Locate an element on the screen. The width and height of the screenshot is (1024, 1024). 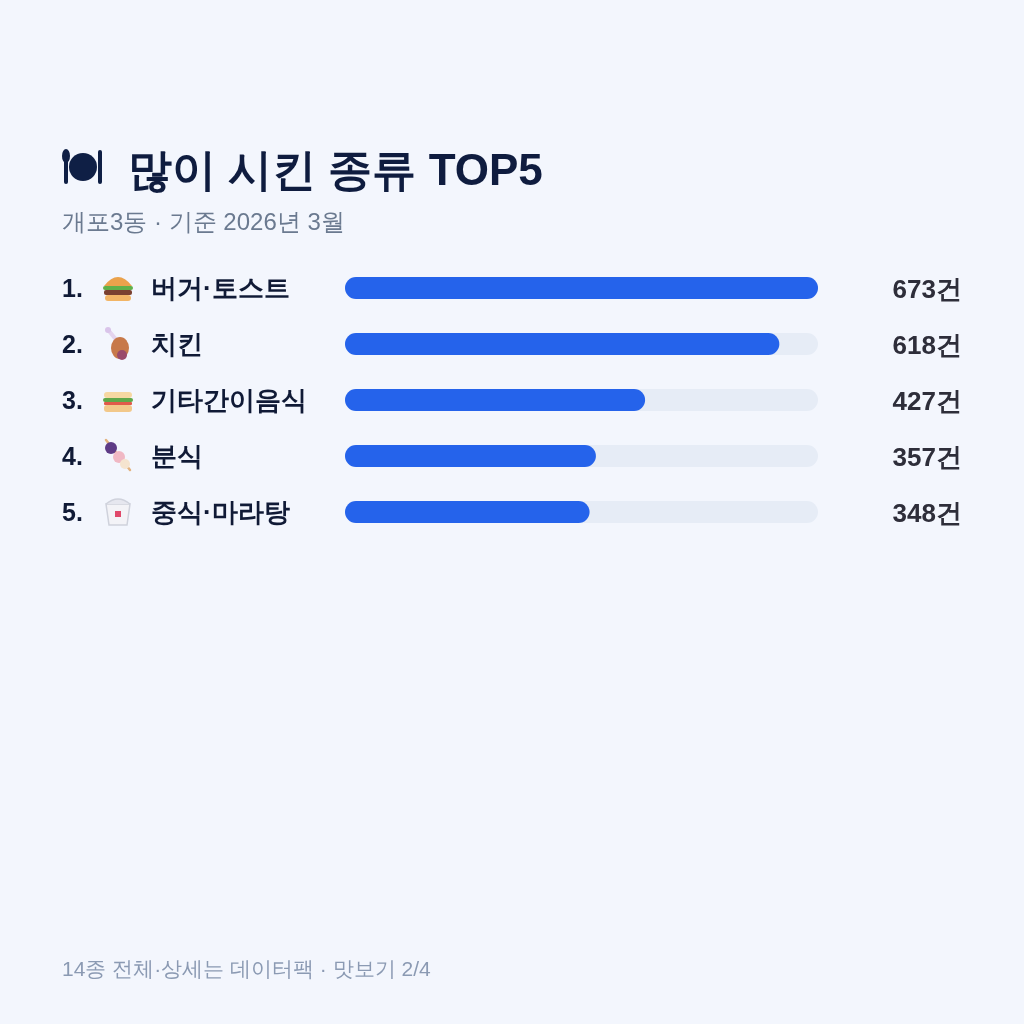
category-label: 4. 분식 is located at coordinates (132, 456).